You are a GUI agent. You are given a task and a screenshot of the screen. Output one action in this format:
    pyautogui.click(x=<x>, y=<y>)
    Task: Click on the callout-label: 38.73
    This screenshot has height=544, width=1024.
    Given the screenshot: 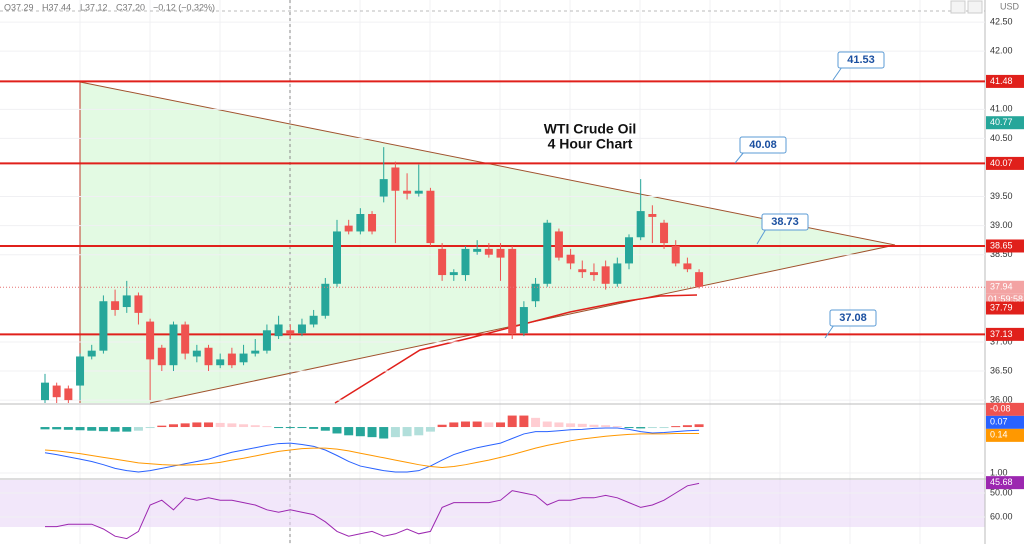 What is the action you would take?
    pyautogui.click(x=785, y=222)
    